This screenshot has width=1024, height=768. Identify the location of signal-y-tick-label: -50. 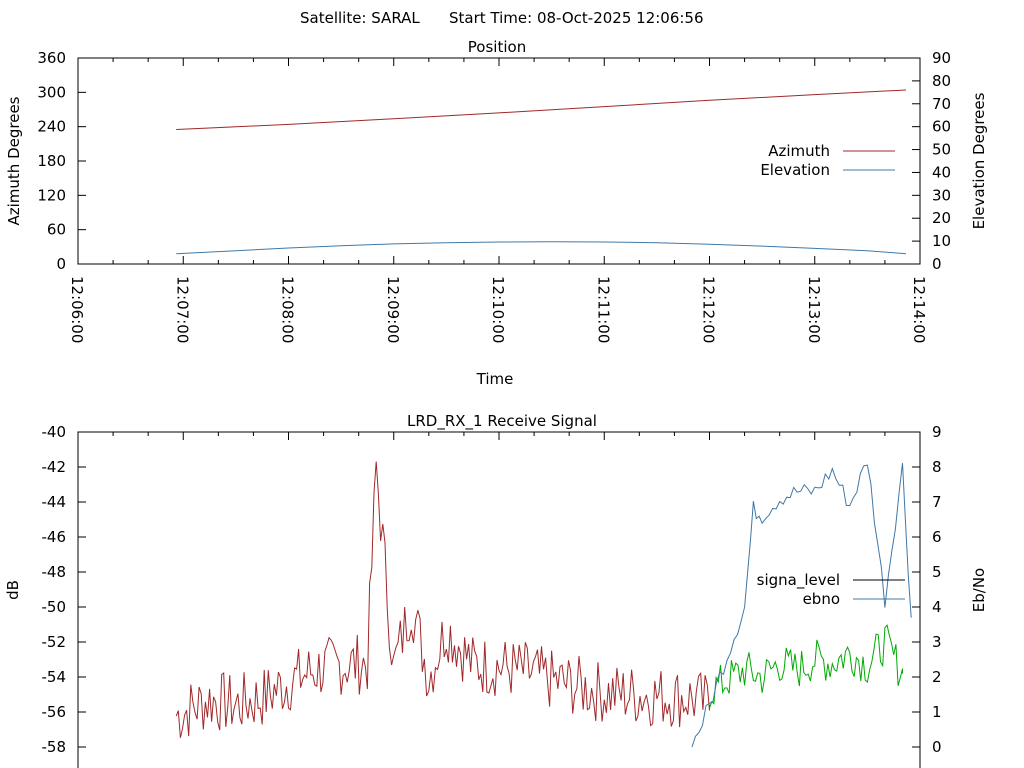
(54, 607).